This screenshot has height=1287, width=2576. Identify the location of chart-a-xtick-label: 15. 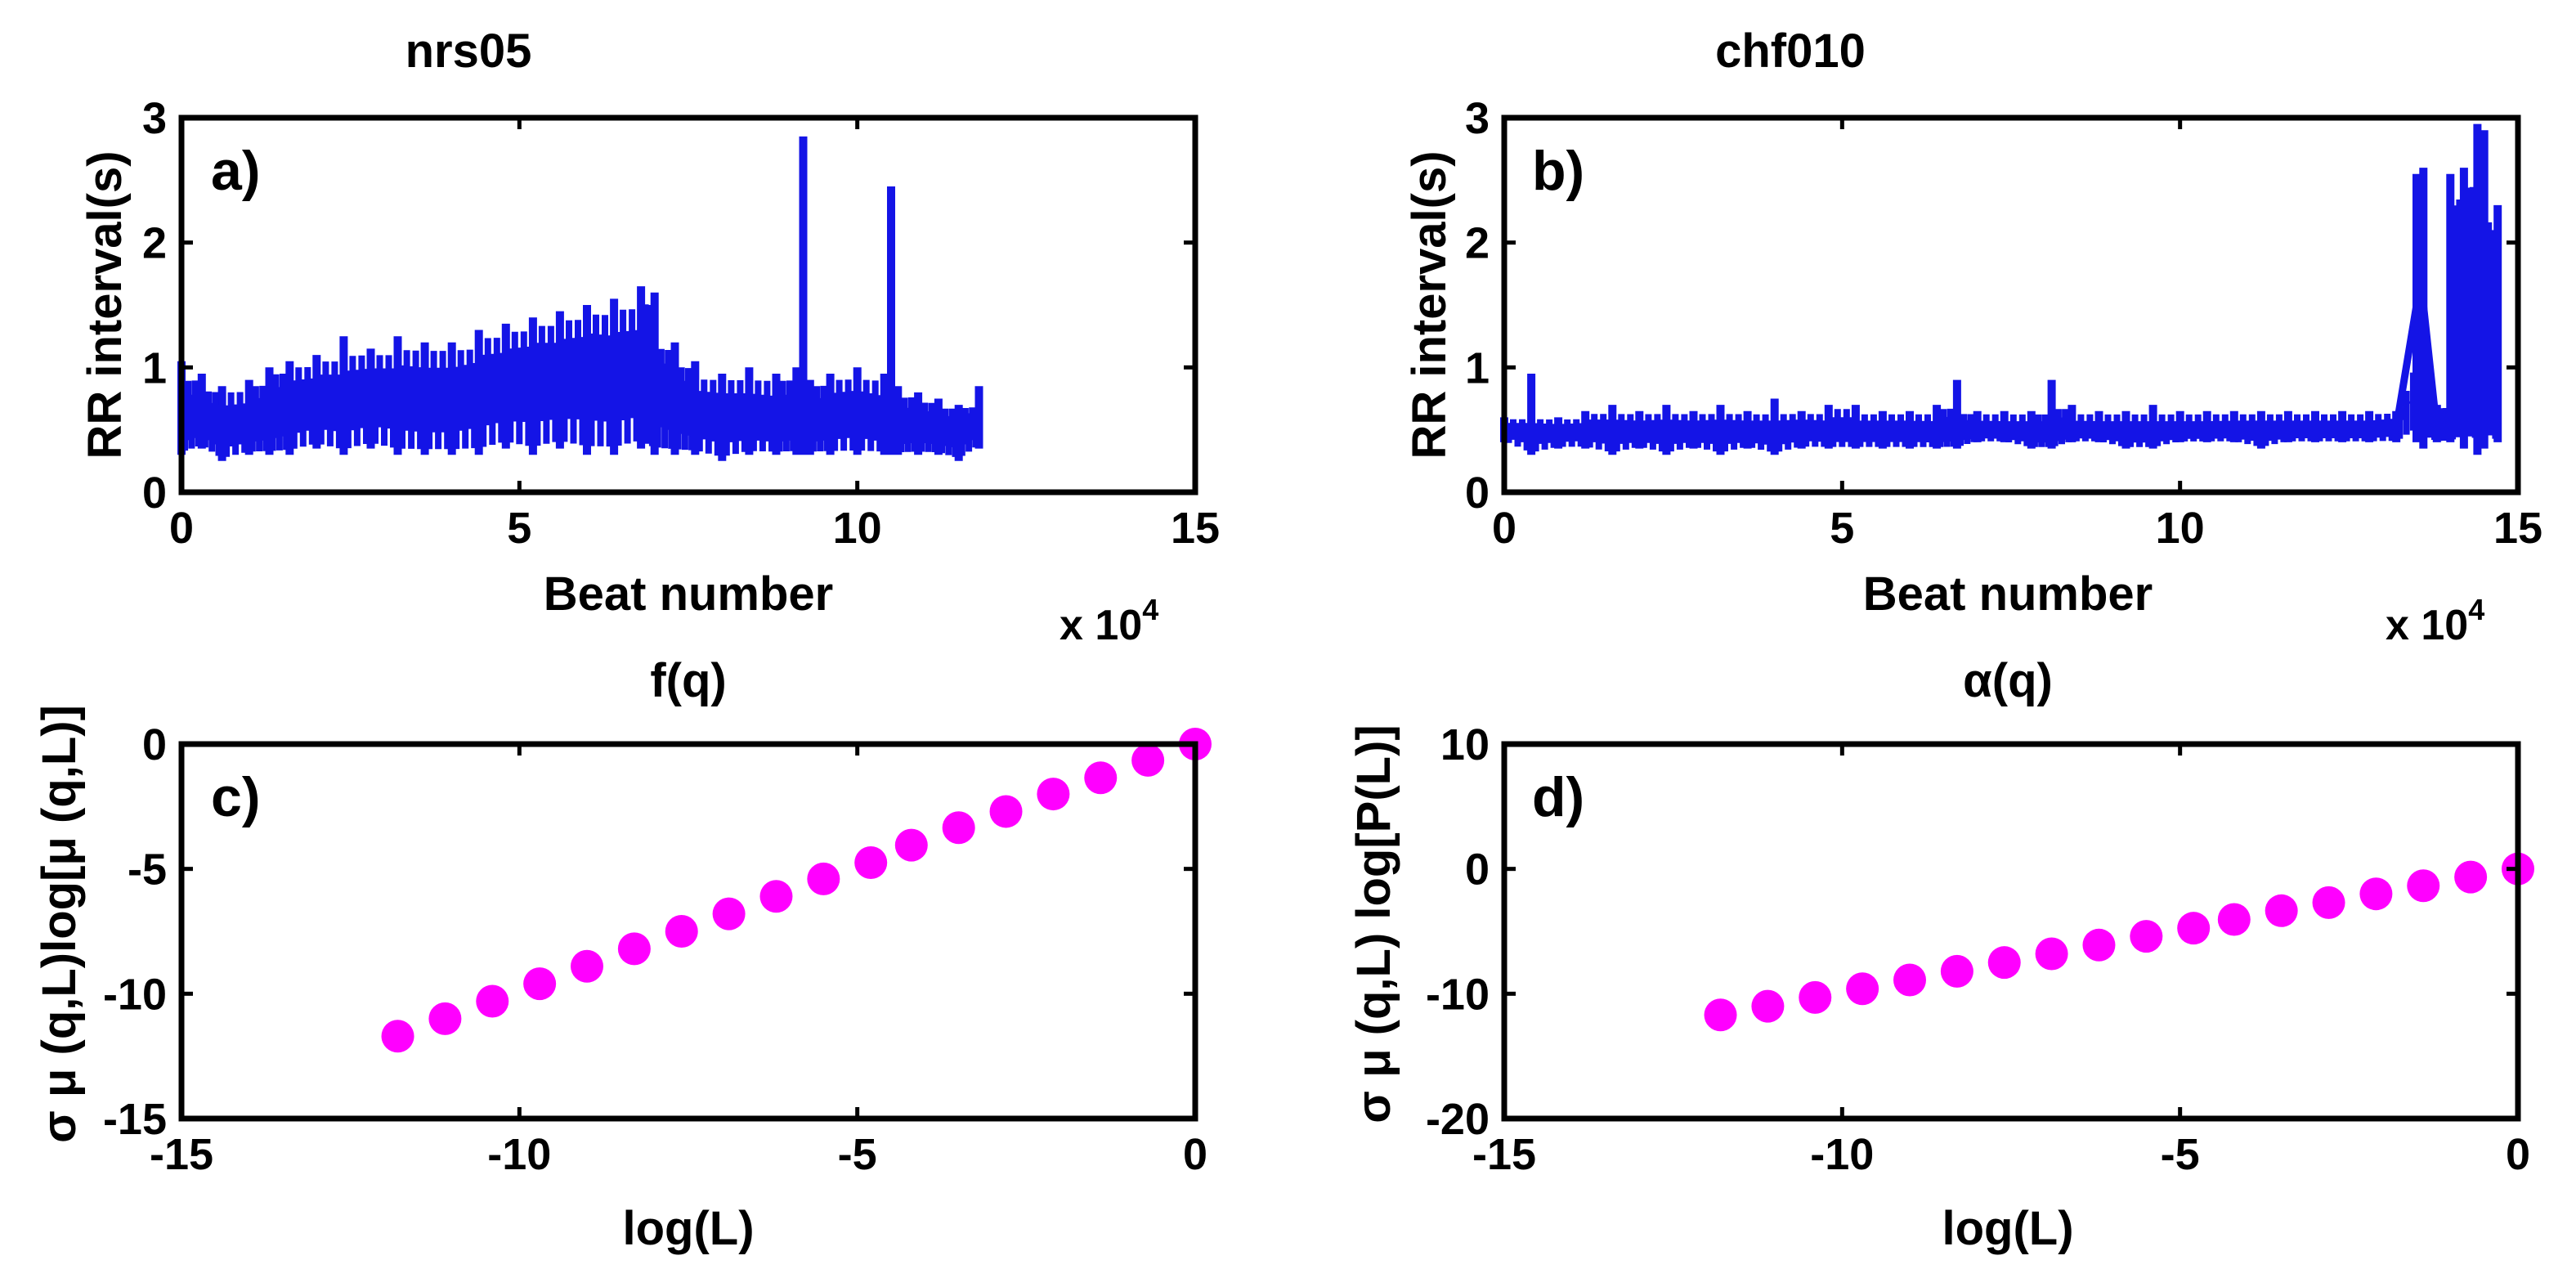
(1195, 528).